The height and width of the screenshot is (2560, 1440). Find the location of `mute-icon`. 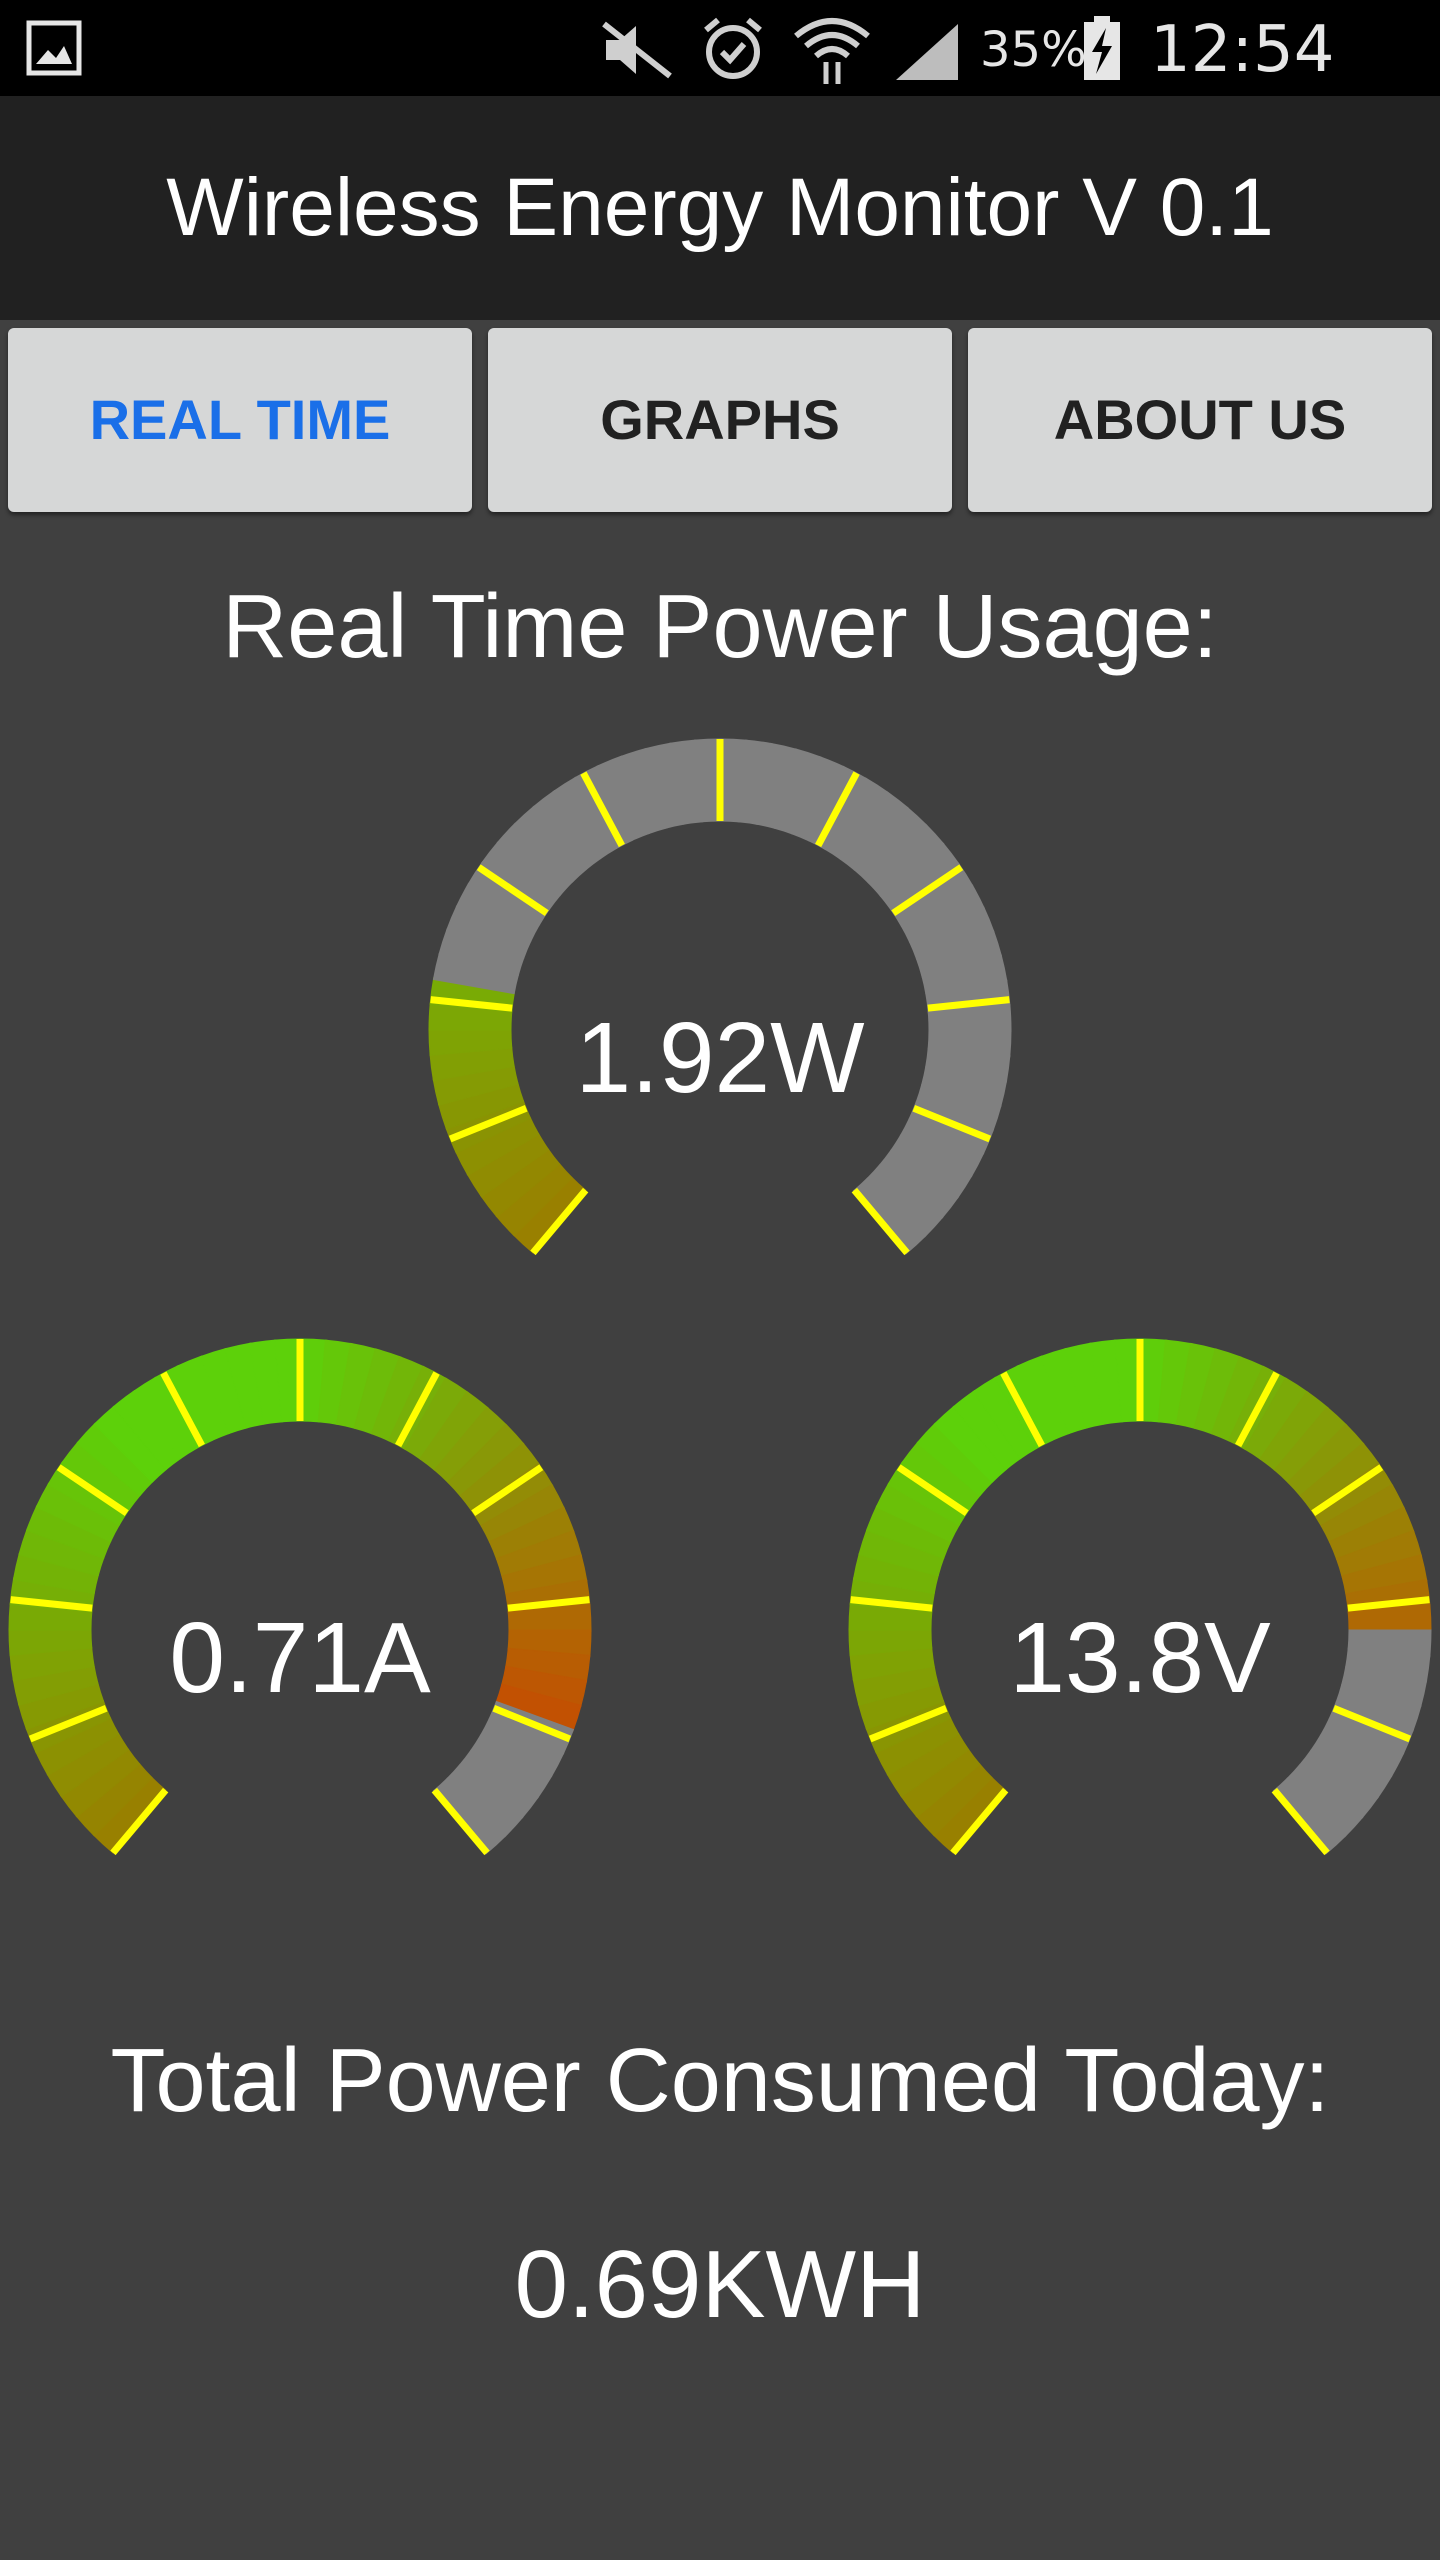

mute-icon is located at coordinates (637, 52).